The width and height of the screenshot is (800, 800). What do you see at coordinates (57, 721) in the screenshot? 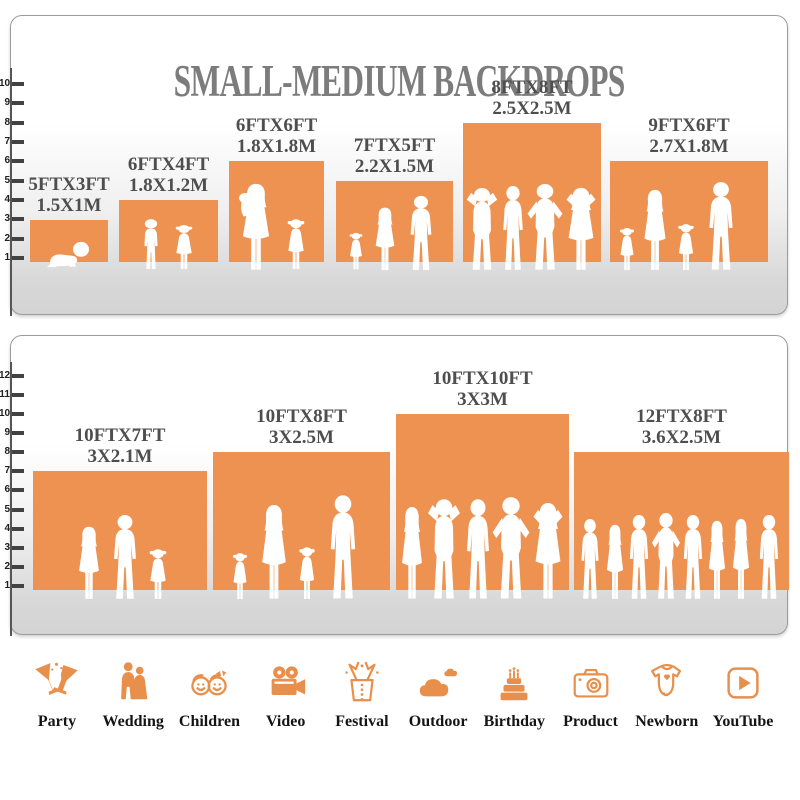
I see `category-label: Party` at bounding box center [57, 721].